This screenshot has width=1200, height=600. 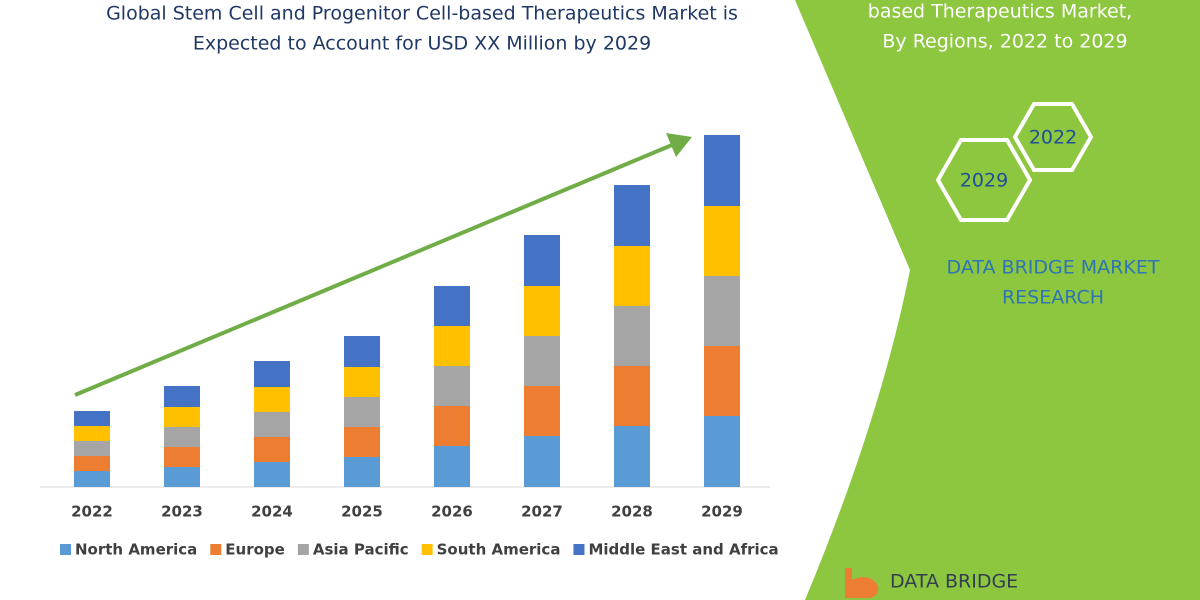 I want to click on panel-title: By Regions, 2022 to 2029, so click(x=1004, y=42).